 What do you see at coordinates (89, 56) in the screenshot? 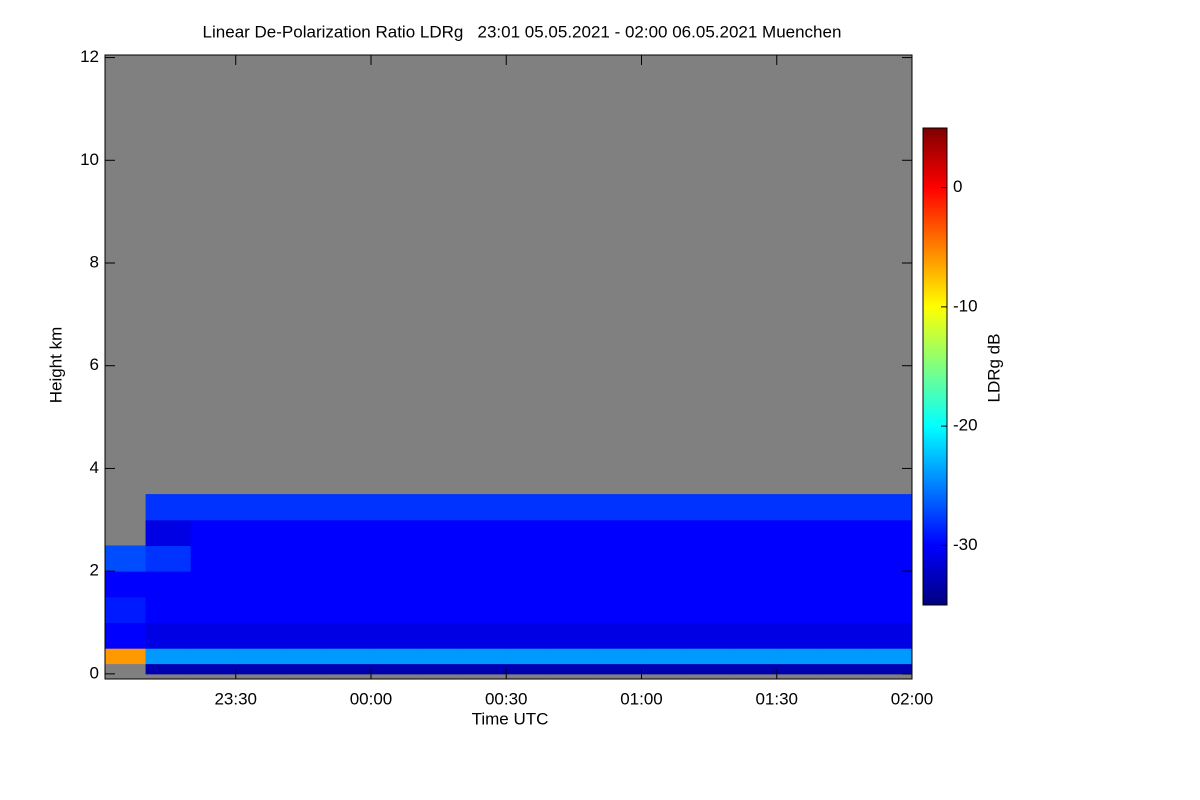
I see `y-tick-label: 12` at bounding box center [89, 56].